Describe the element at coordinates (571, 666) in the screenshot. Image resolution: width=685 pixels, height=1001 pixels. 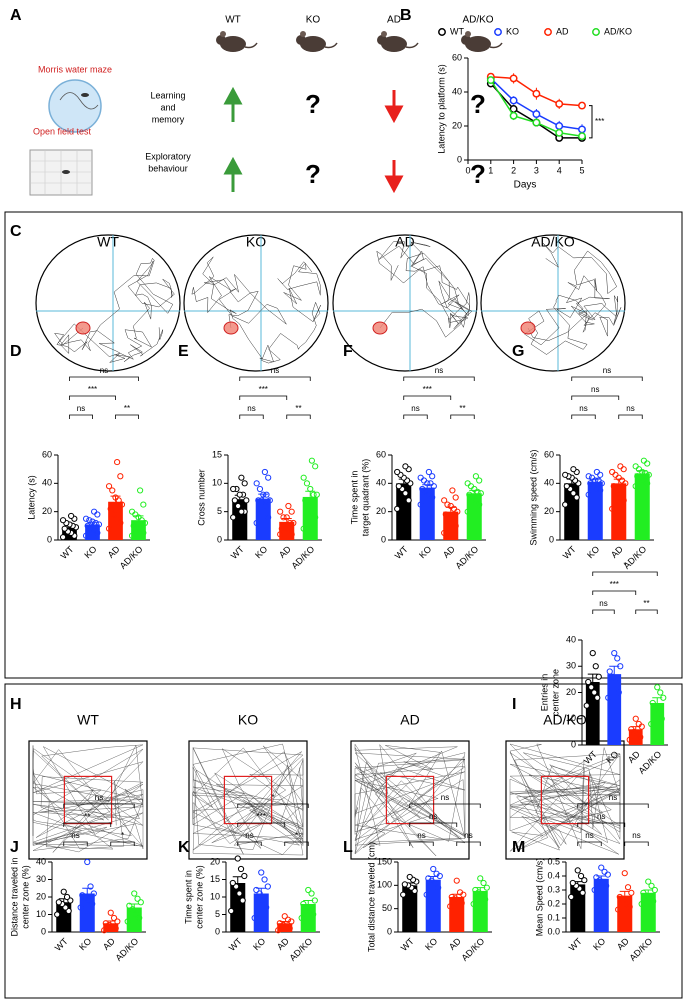
I see `y-tick-label: 30` at that location.